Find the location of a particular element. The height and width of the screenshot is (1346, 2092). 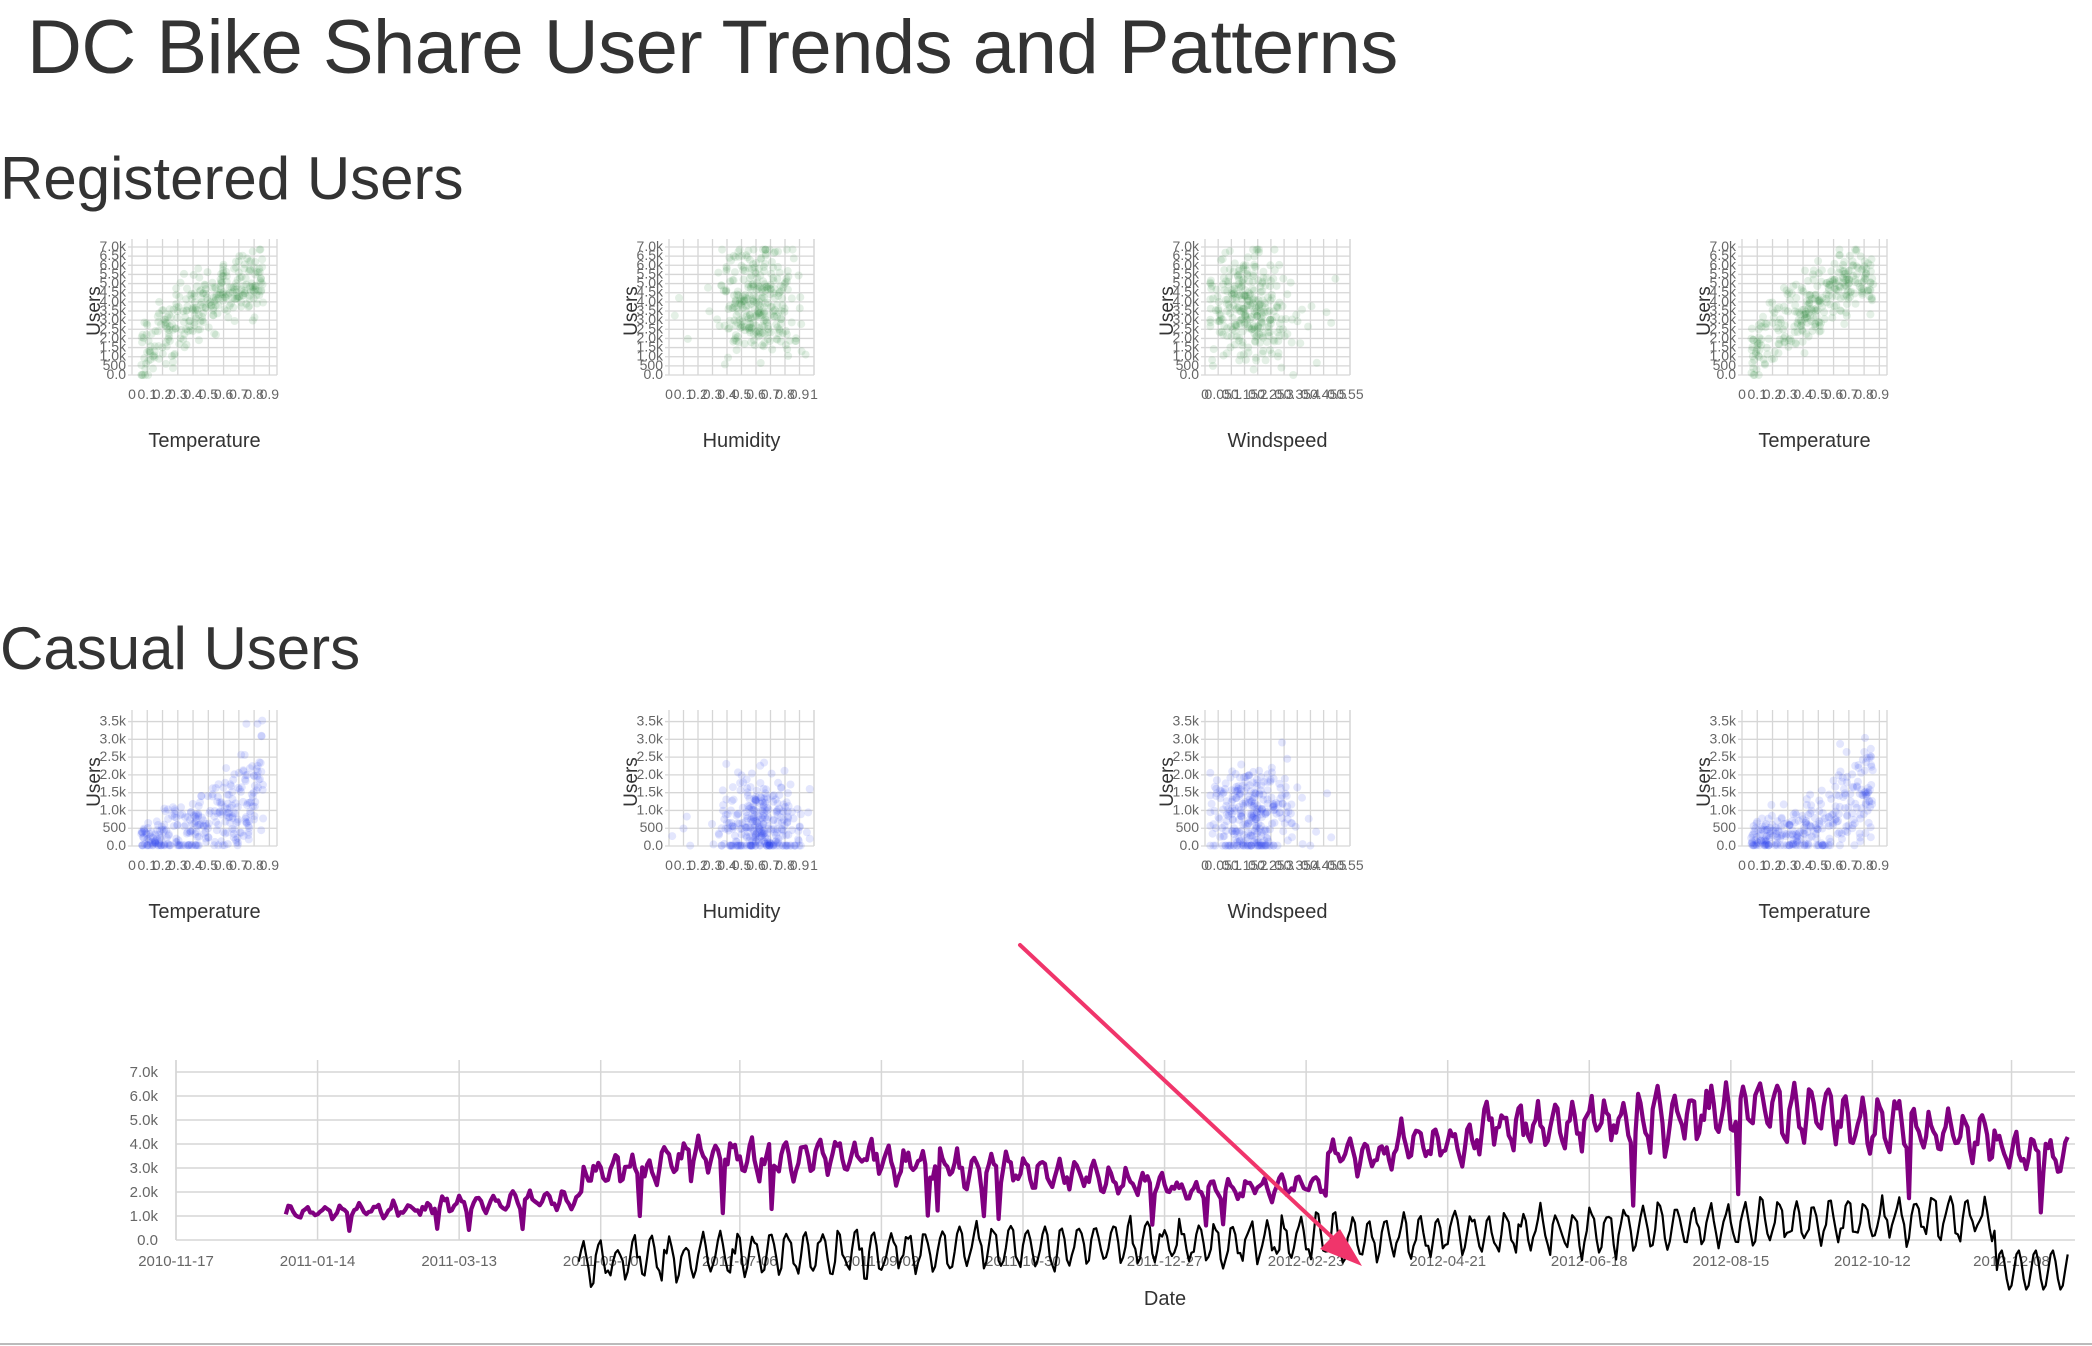

y-tick-label: 6.5k is located at coordinates (650, 255).